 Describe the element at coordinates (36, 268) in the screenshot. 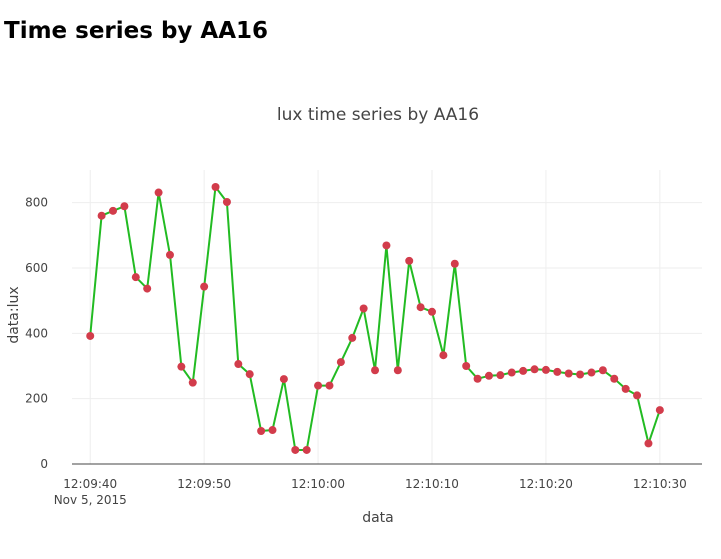

I see `y-tick-label: 600` at that location.